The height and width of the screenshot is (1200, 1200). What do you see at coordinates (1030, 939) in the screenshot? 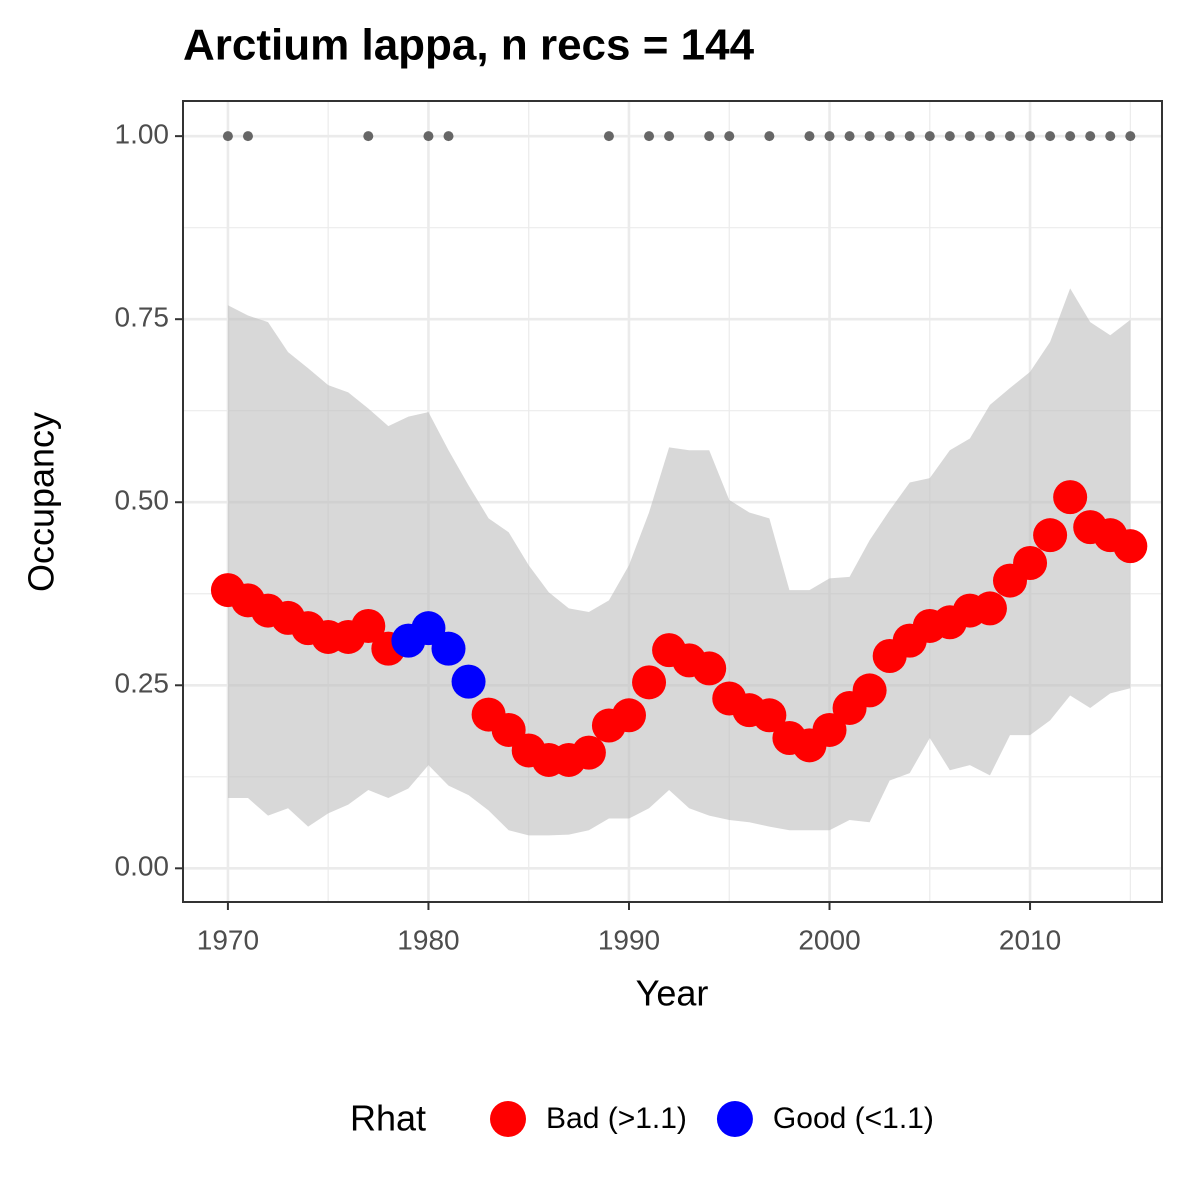
I see `x-tick-label: 2010` at bounding box center [1030, 939].